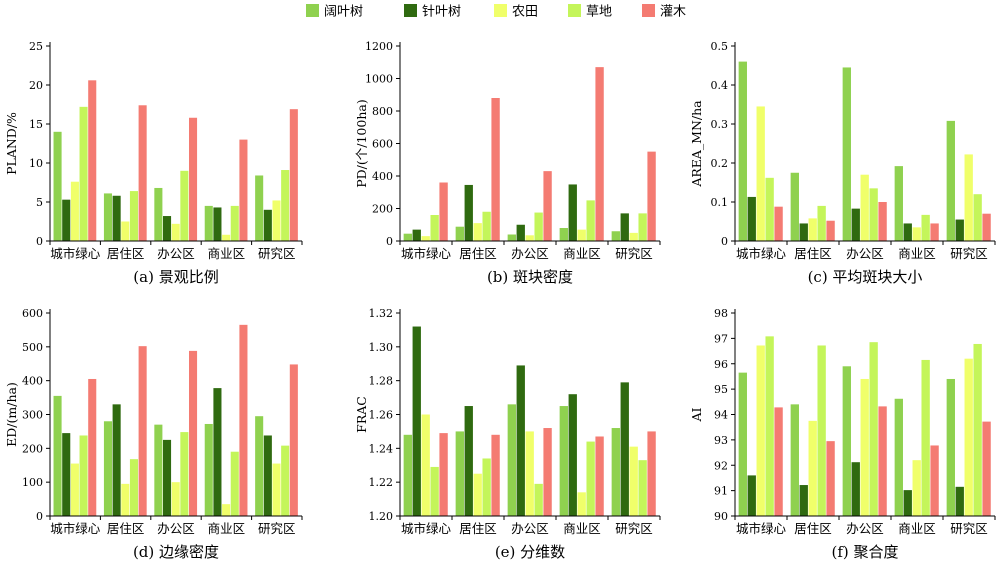 This screenshot has width=1000, height=565. Describe the element at coordinates (379, 46) in the screenshot. I see `y-tick-label: 1200` at that location.